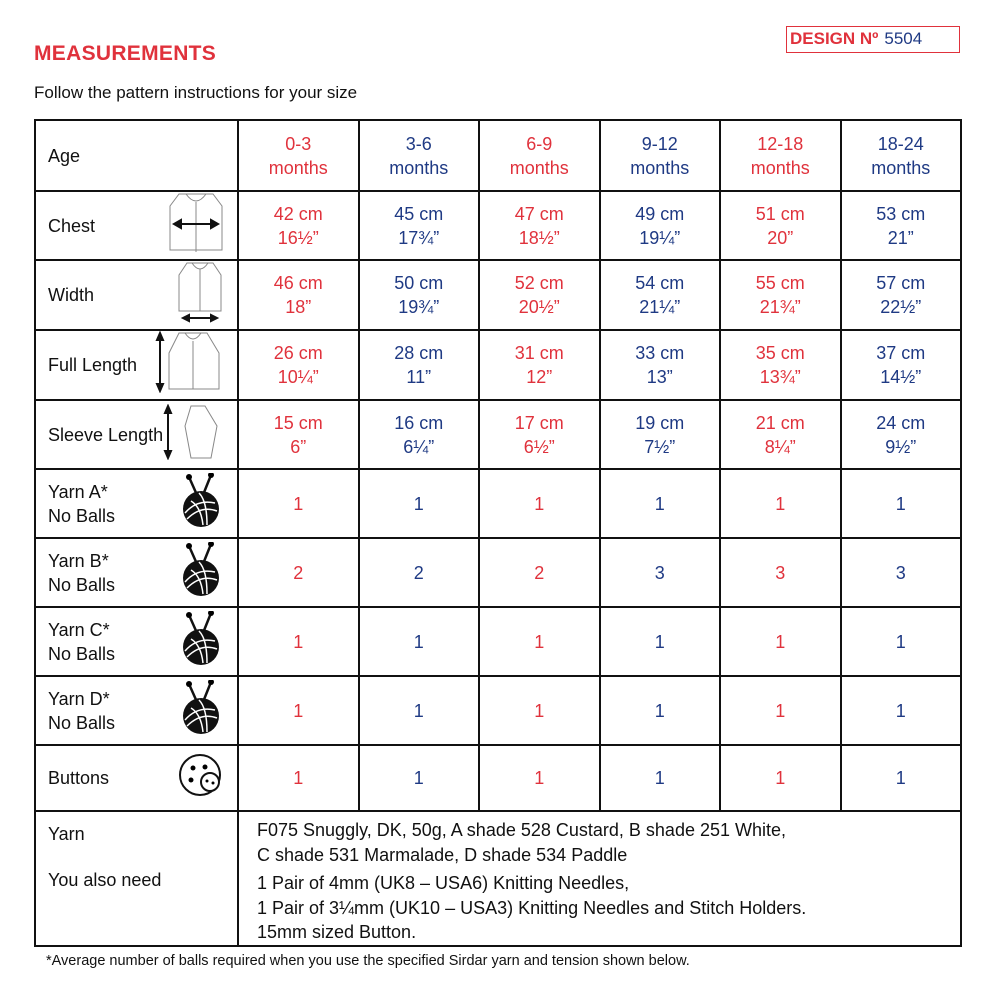 This screenshot has height=989, width=1000. I want to click on row-label-text: Yarn C*, so click(79, 629).